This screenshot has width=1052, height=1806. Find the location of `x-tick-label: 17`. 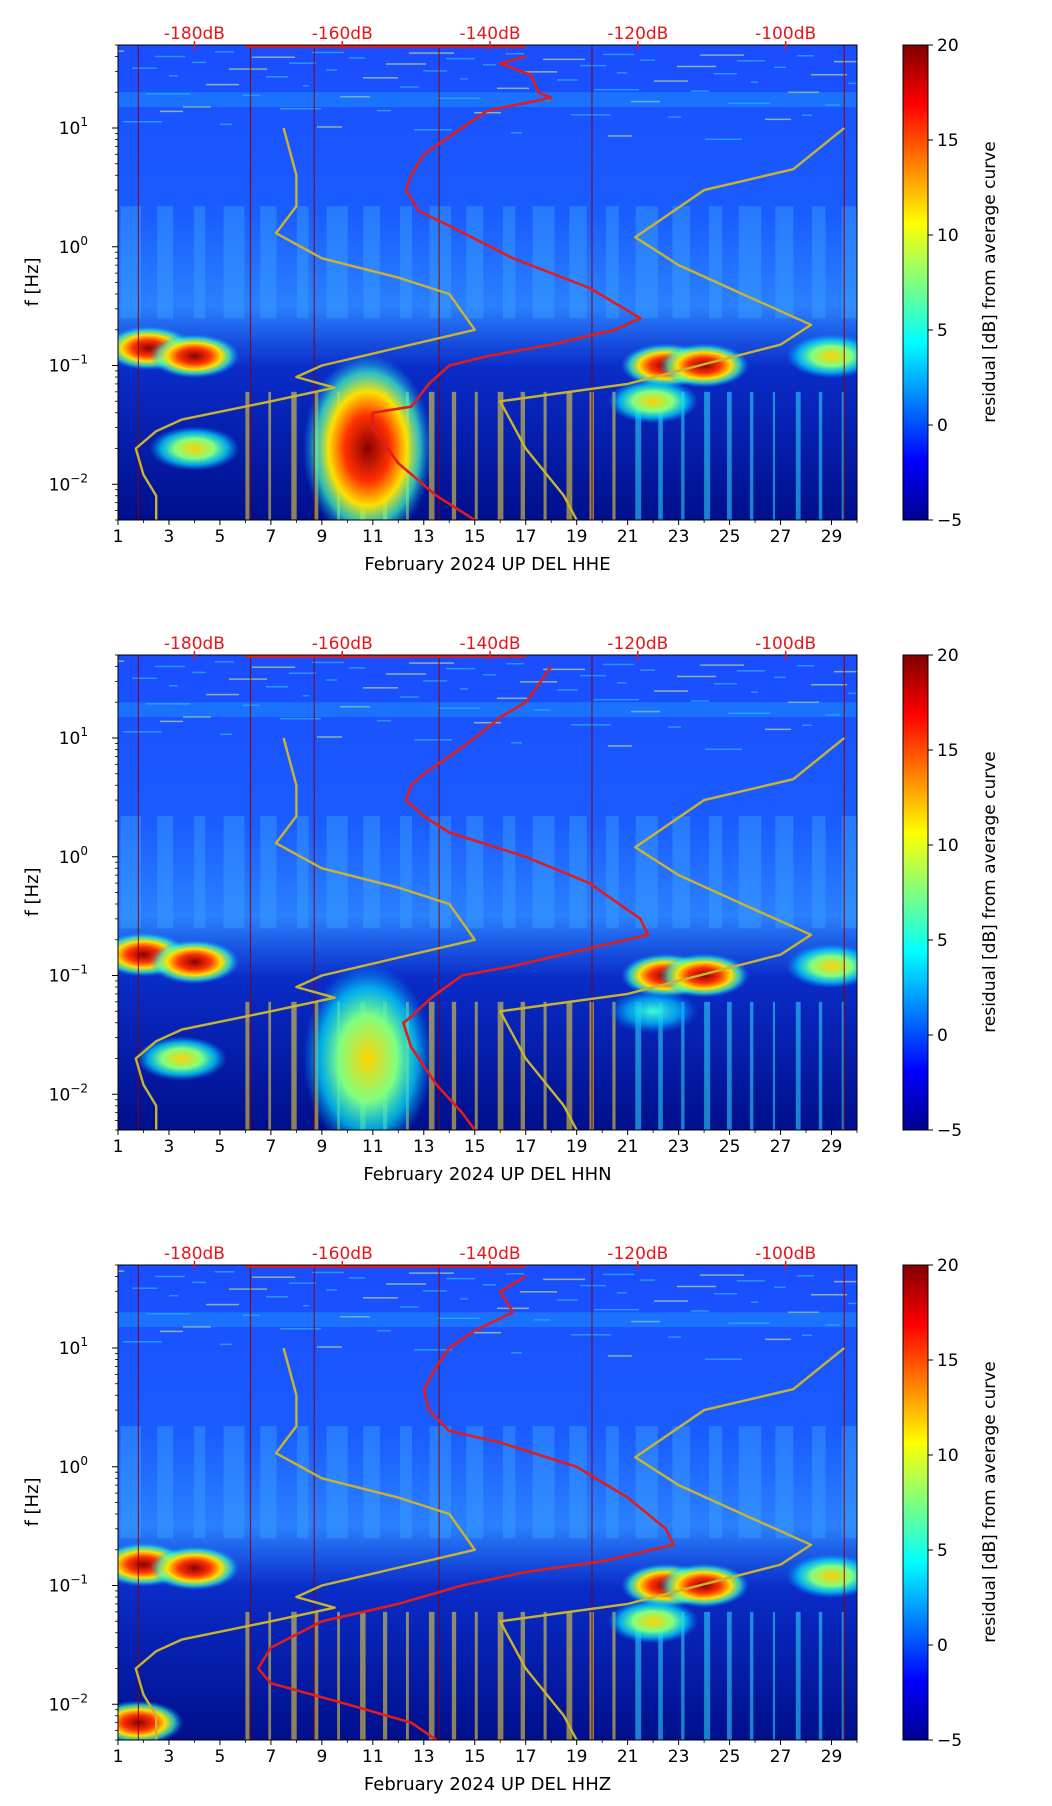

x-tick-label: 17 is located at coordinates (526, 1757).